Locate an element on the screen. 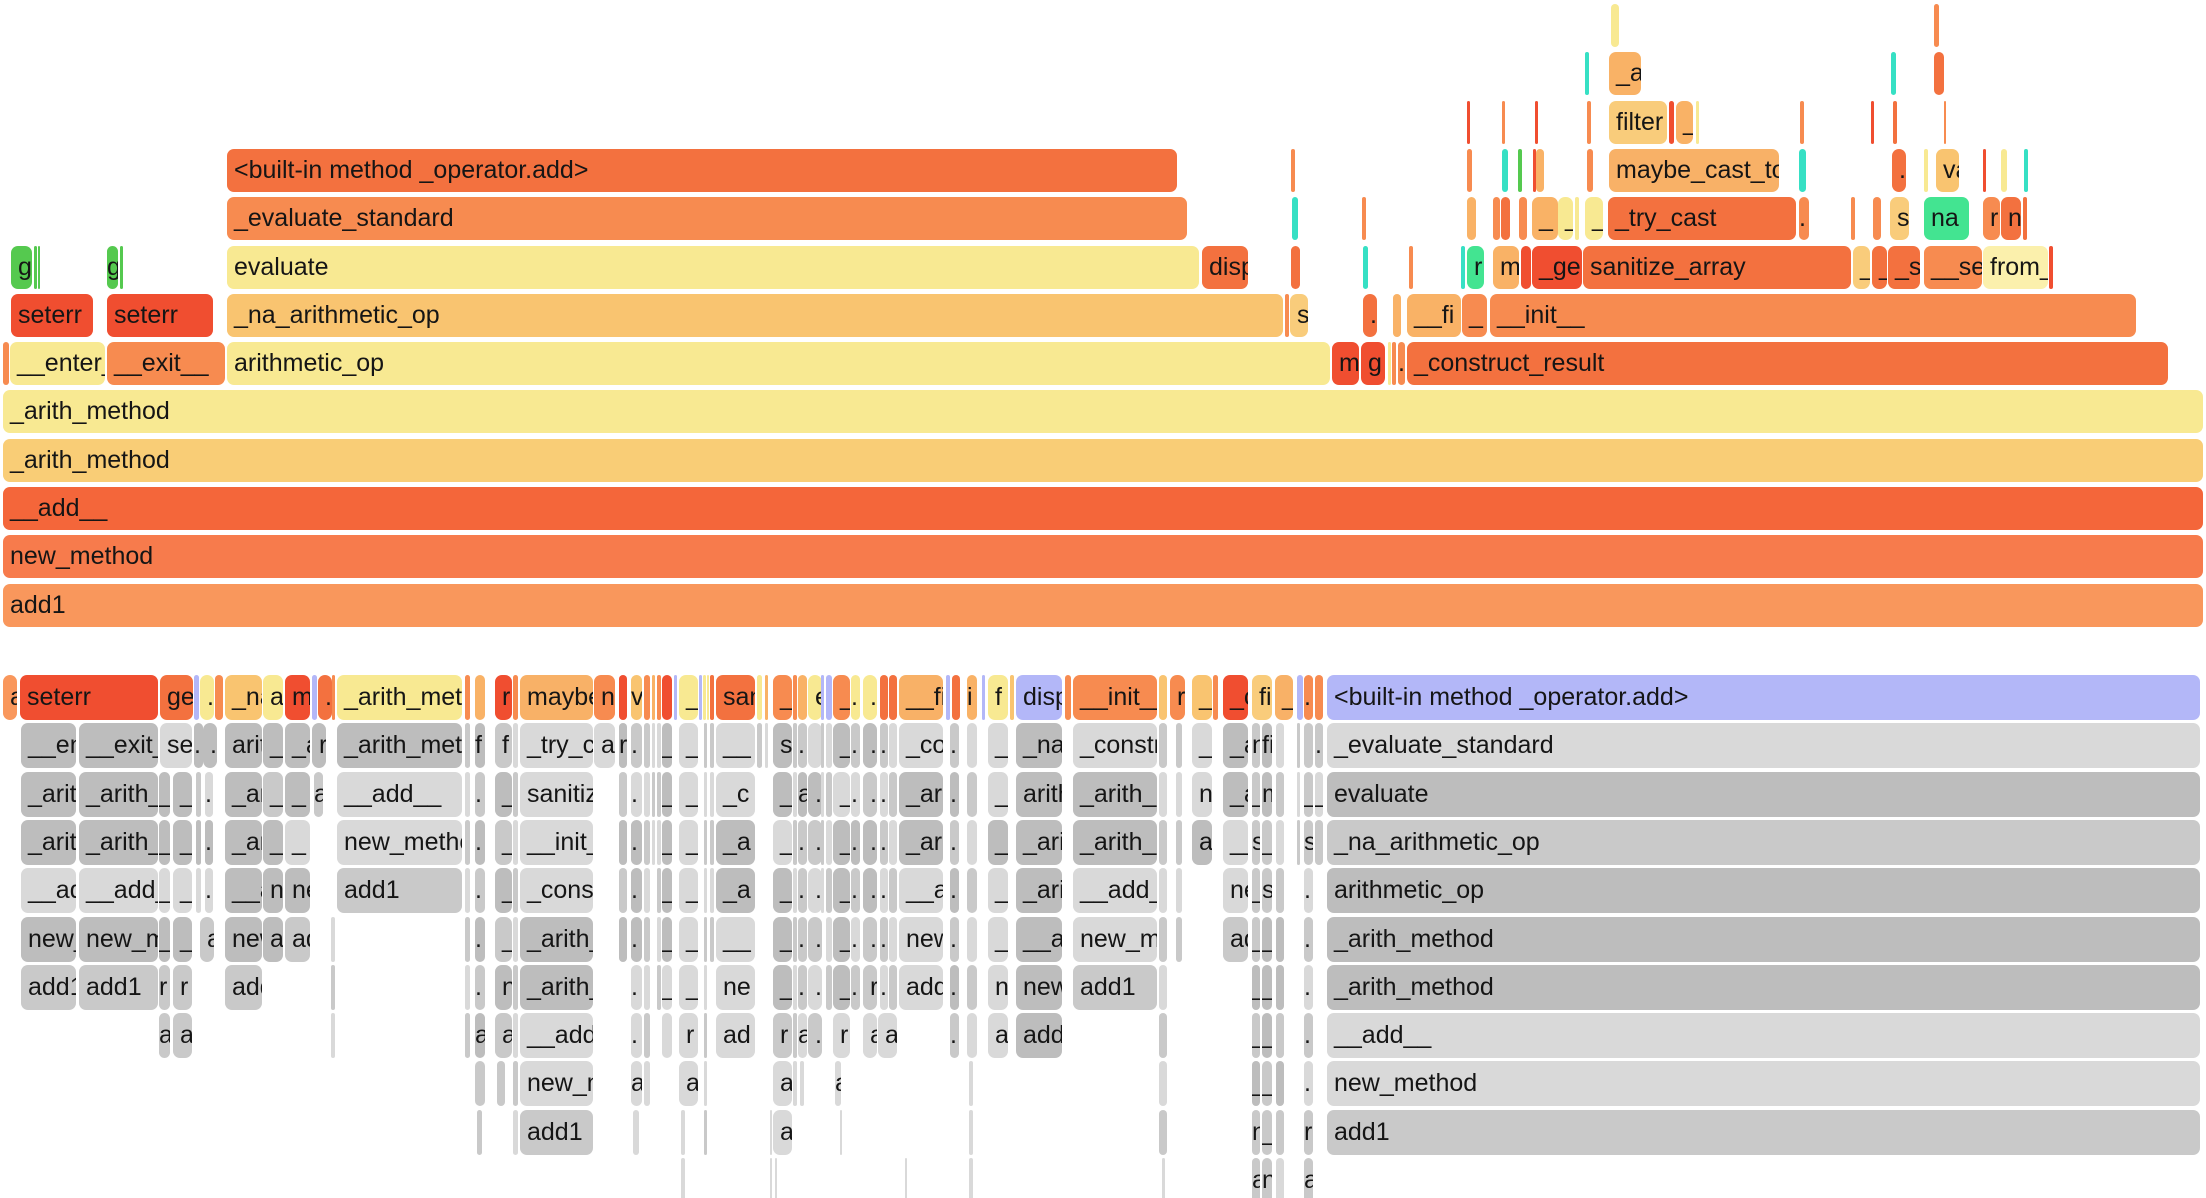  frame-bar: m is located at coordinates (1345, 363).